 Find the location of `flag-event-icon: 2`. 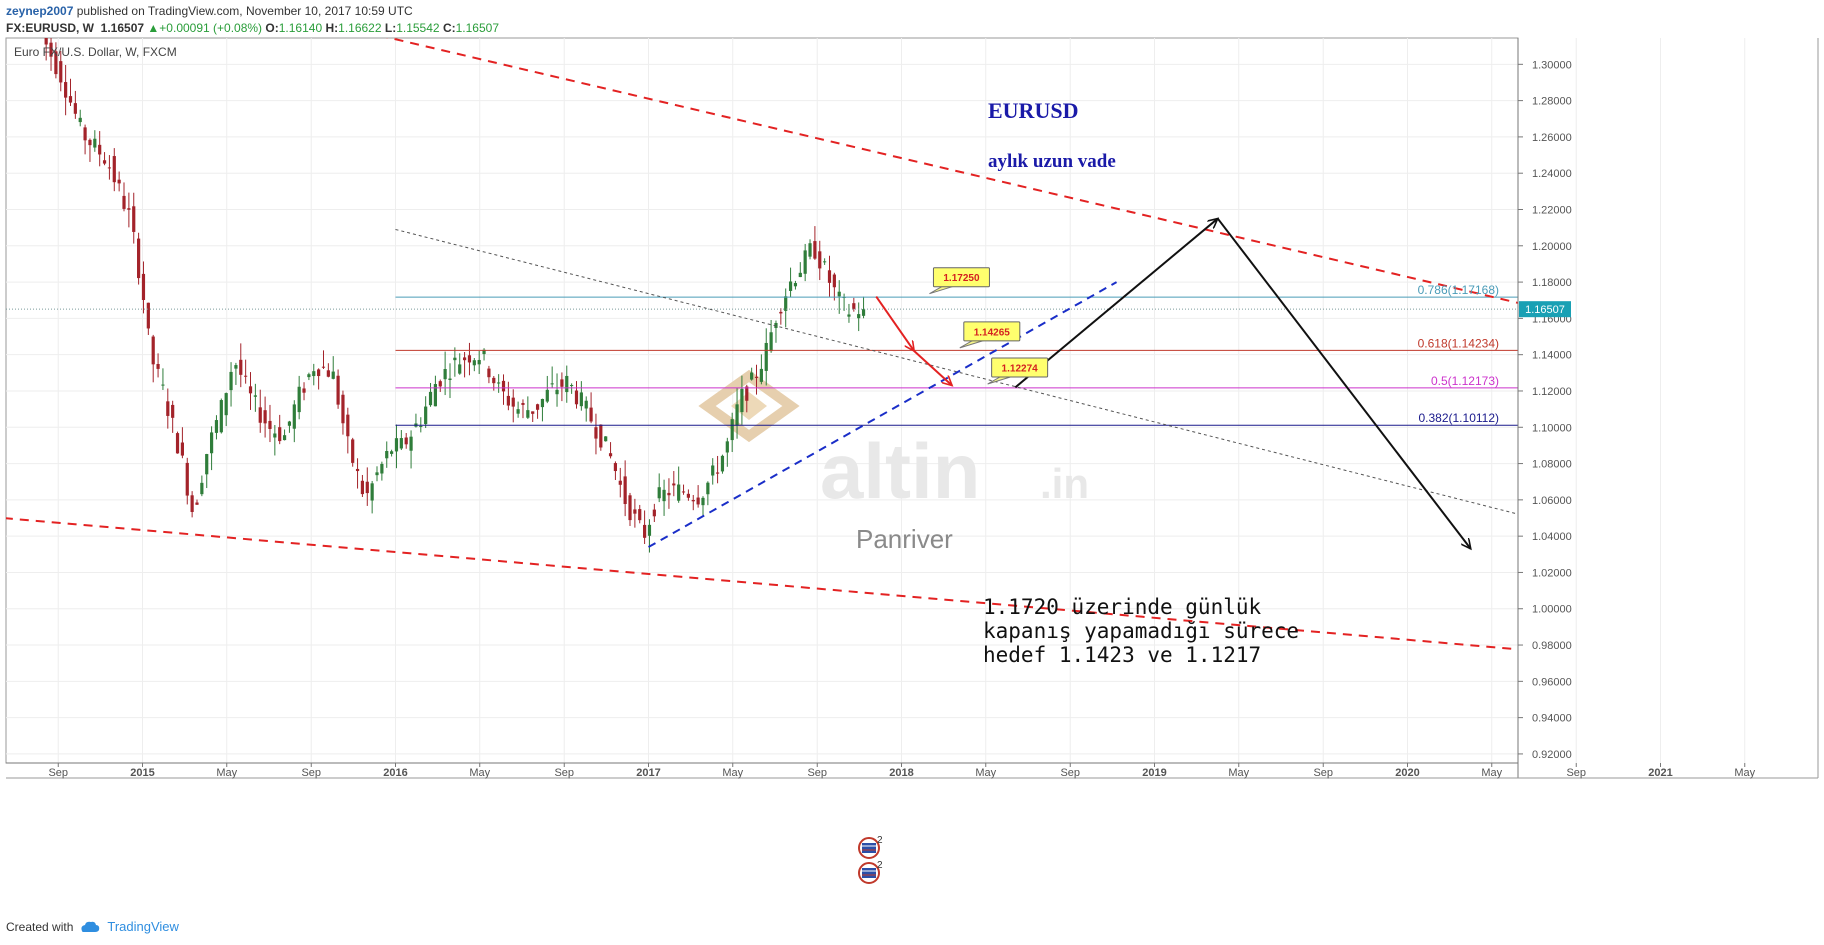

flag-event-icon: 2 is located at coordinates (870, 847).